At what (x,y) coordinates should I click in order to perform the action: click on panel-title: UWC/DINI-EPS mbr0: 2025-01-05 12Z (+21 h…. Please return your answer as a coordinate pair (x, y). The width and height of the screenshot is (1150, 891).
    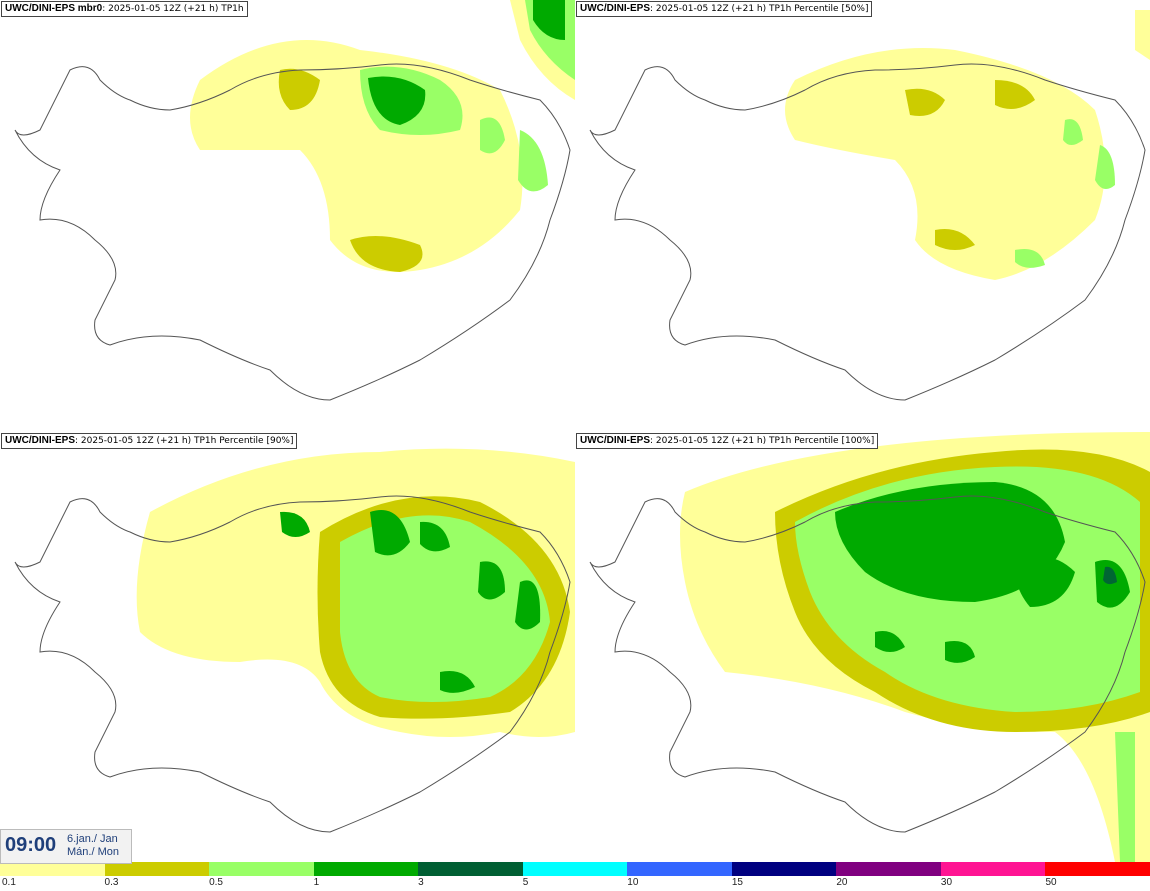
    Looking at the image, I should click on (124, 9).